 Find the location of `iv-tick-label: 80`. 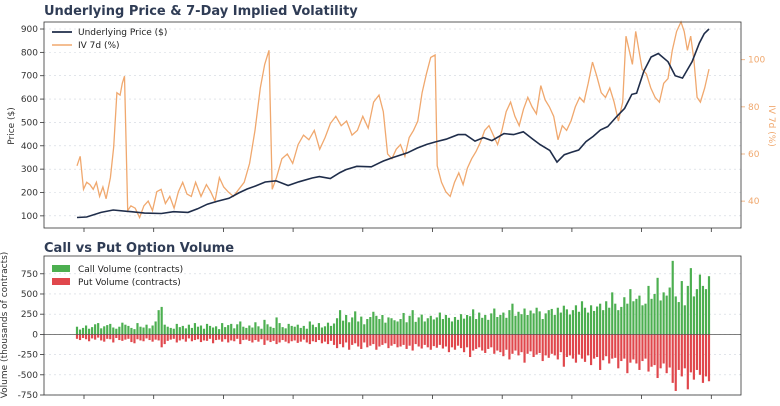

iv-tick-label: 80 is located at coordinates (754, 108).